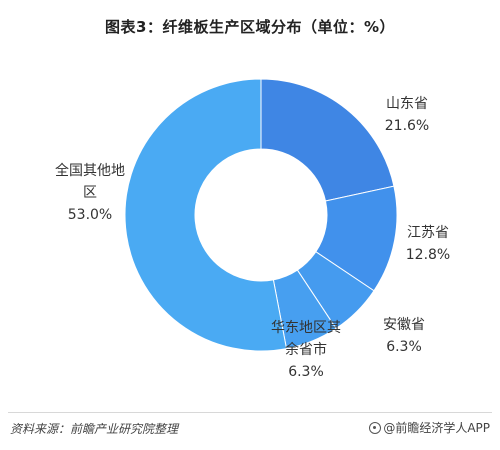  I want to click on source-note: 资料来源：前瞻产业研究院整理, so click(94, 429).